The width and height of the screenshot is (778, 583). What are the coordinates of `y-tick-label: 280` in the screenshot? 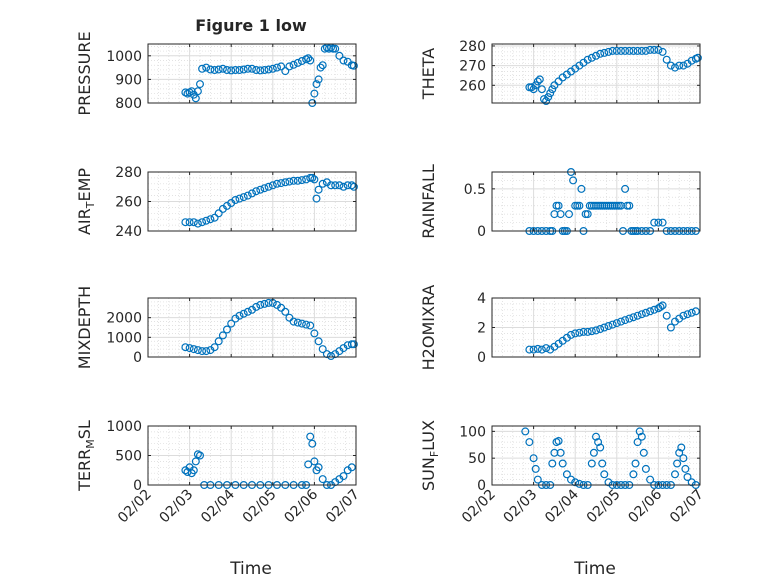 It's located at (472, 47).